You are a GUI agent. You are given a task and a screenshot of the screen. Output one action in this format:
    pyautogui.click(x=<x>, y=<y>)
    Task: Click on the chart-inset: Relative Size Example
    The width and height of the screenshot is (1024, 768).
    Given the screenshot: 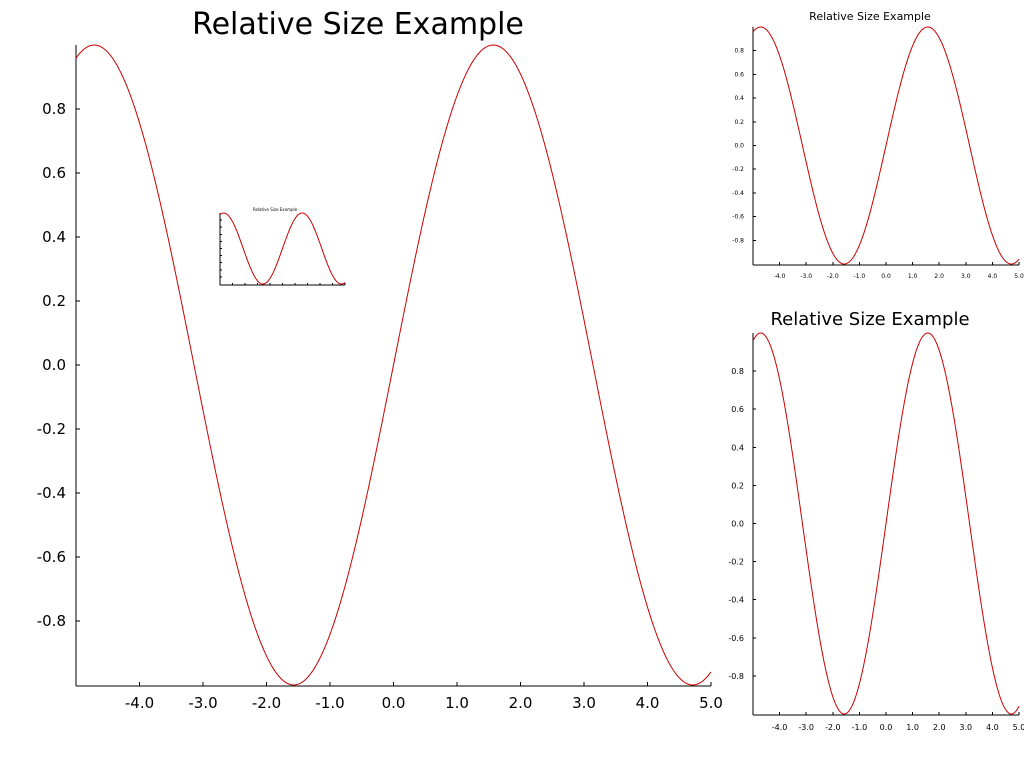 What is the action you would take?
    pyautogui.click(x=282, y=246)
    